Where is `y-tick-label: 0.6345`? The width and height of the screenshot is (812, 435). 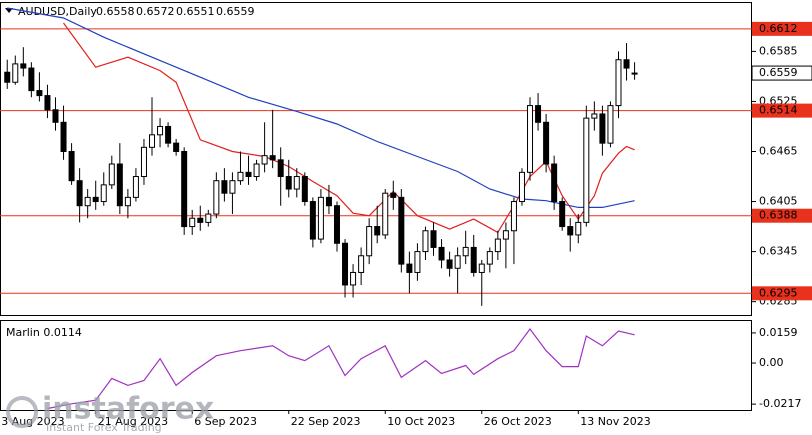
y-tick-label: 0.6345 is located at coordinates (778, 251).